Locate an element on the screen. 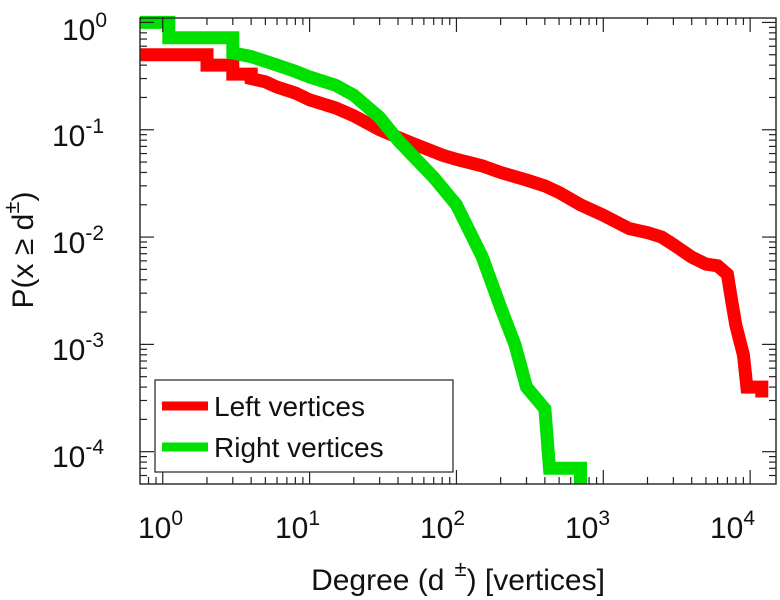 The width and height of the screenshot is (780, 600). y-tick-label-2: 10⁻² is located at coordinates (78, 241).